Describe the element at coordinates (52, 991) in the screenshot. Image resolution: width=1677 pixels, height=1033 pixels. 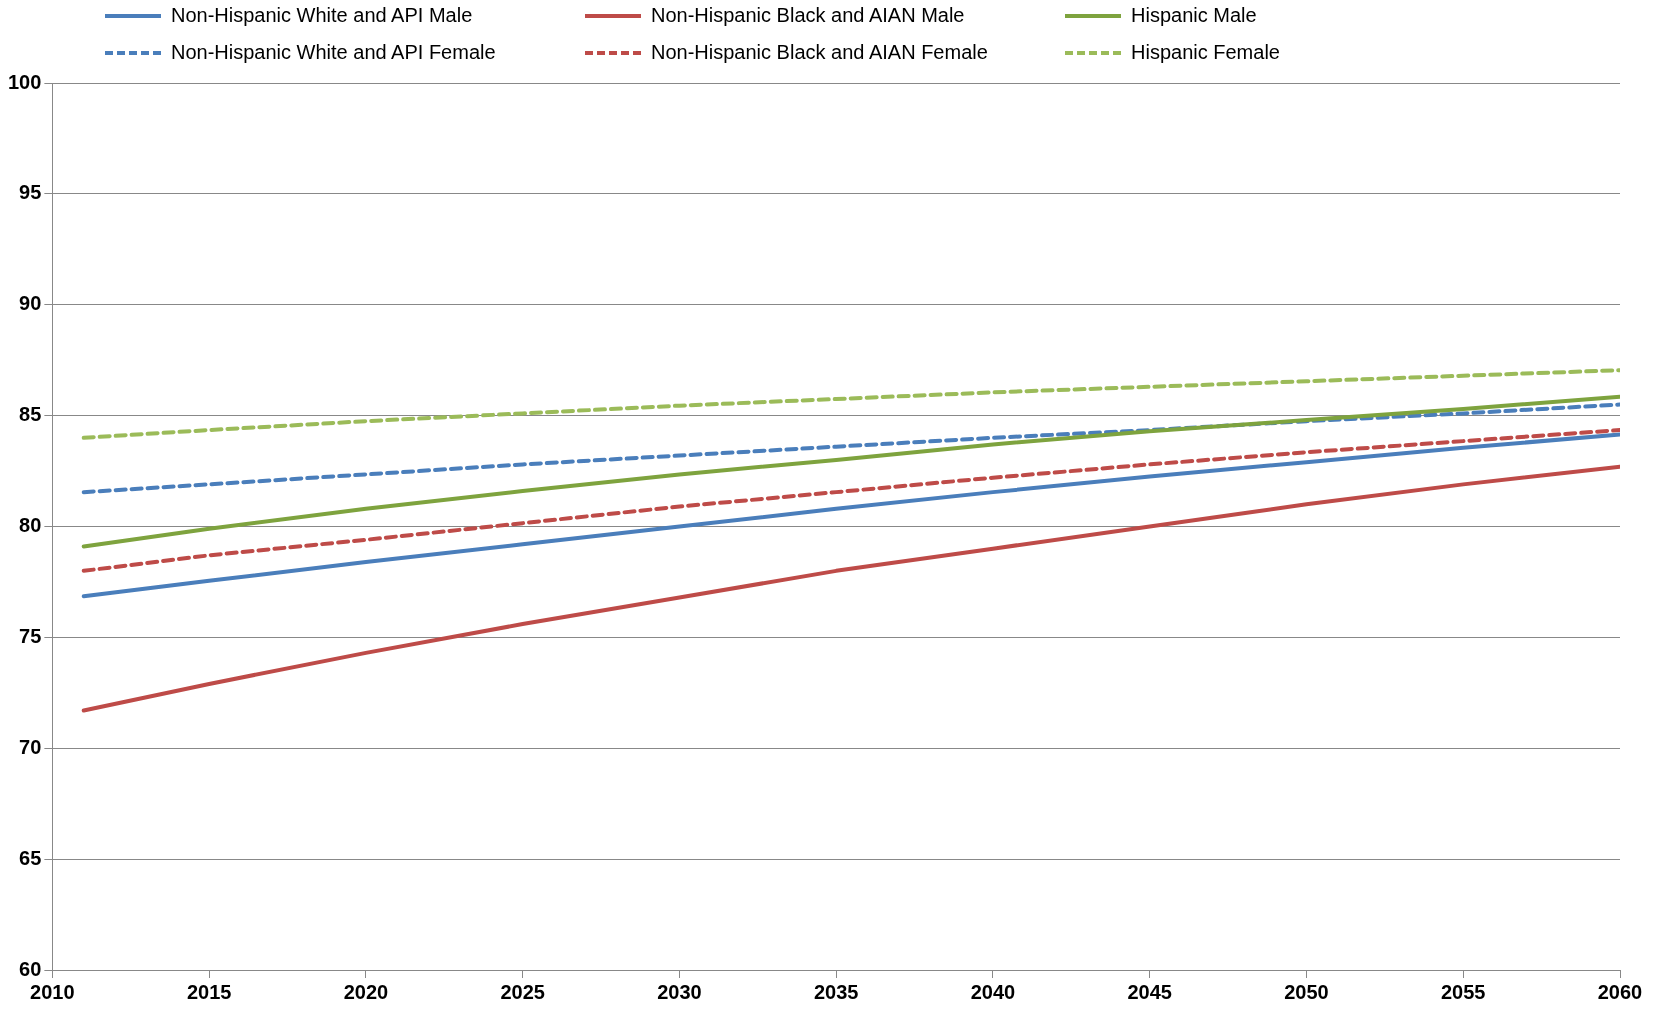
I see `x-tick-label: 2010` at that location.